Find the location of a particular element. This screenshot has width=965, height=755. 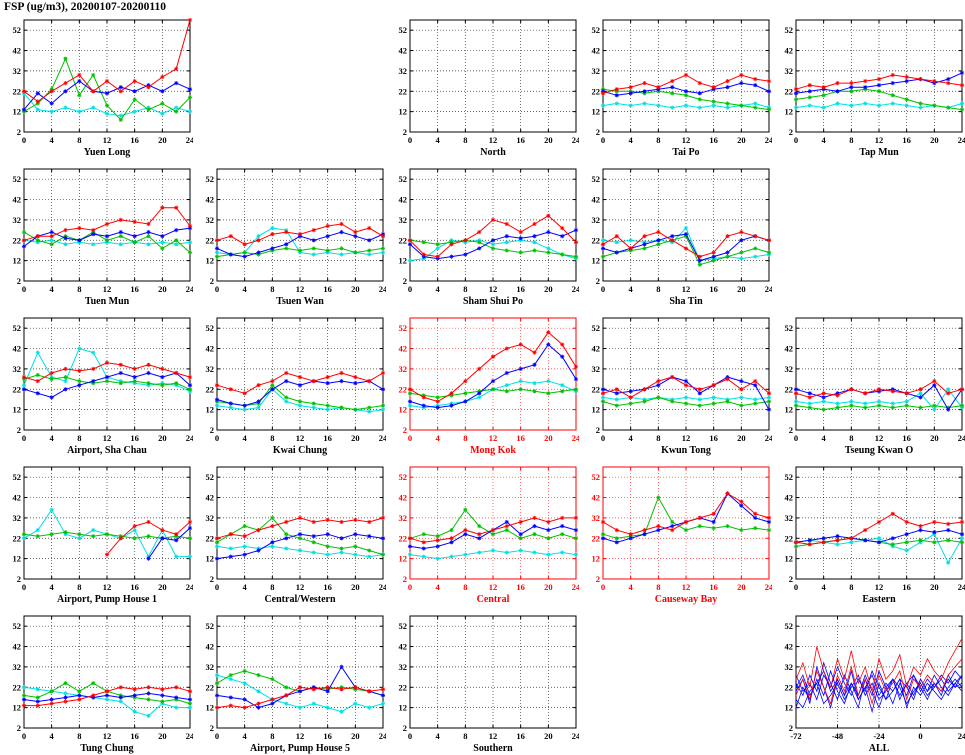

station-chart-kwai-chung: 2 12 22 32 42 52 0 4 8 12 16 20 24 Kwai Chung is located at coordinates (289, 384).